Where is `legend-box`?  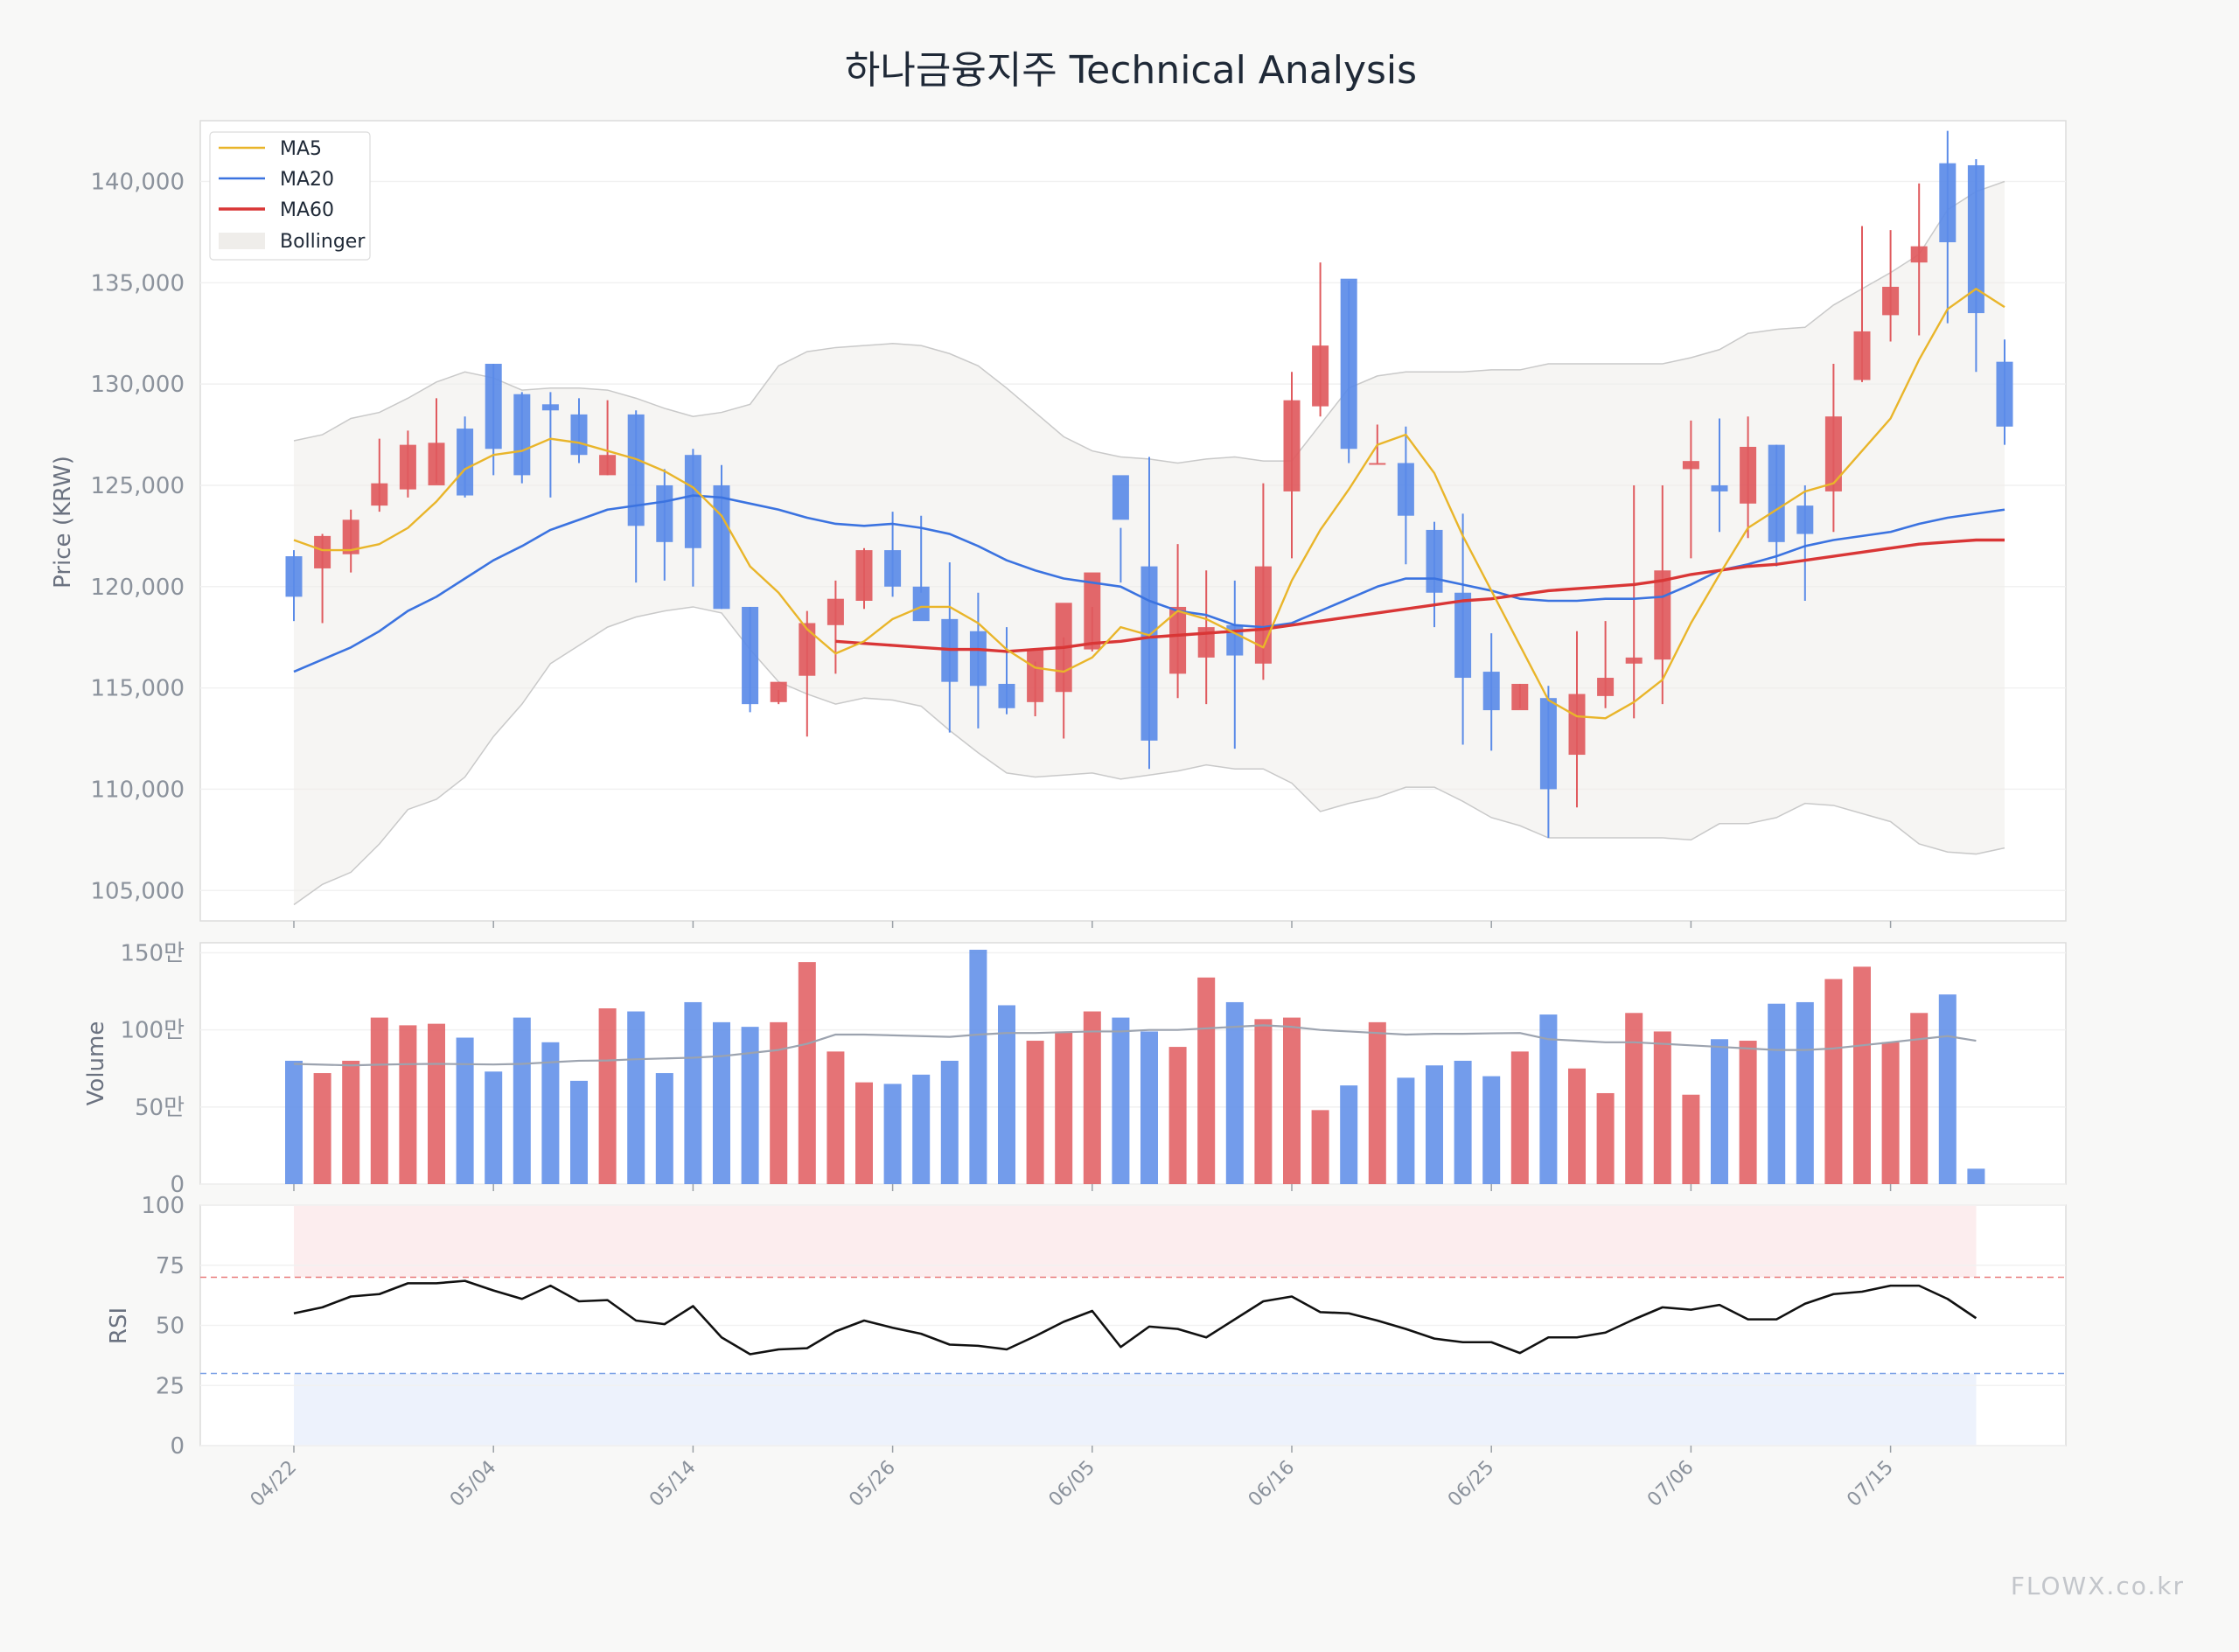 legend-box is located at coordinates (290, 196).